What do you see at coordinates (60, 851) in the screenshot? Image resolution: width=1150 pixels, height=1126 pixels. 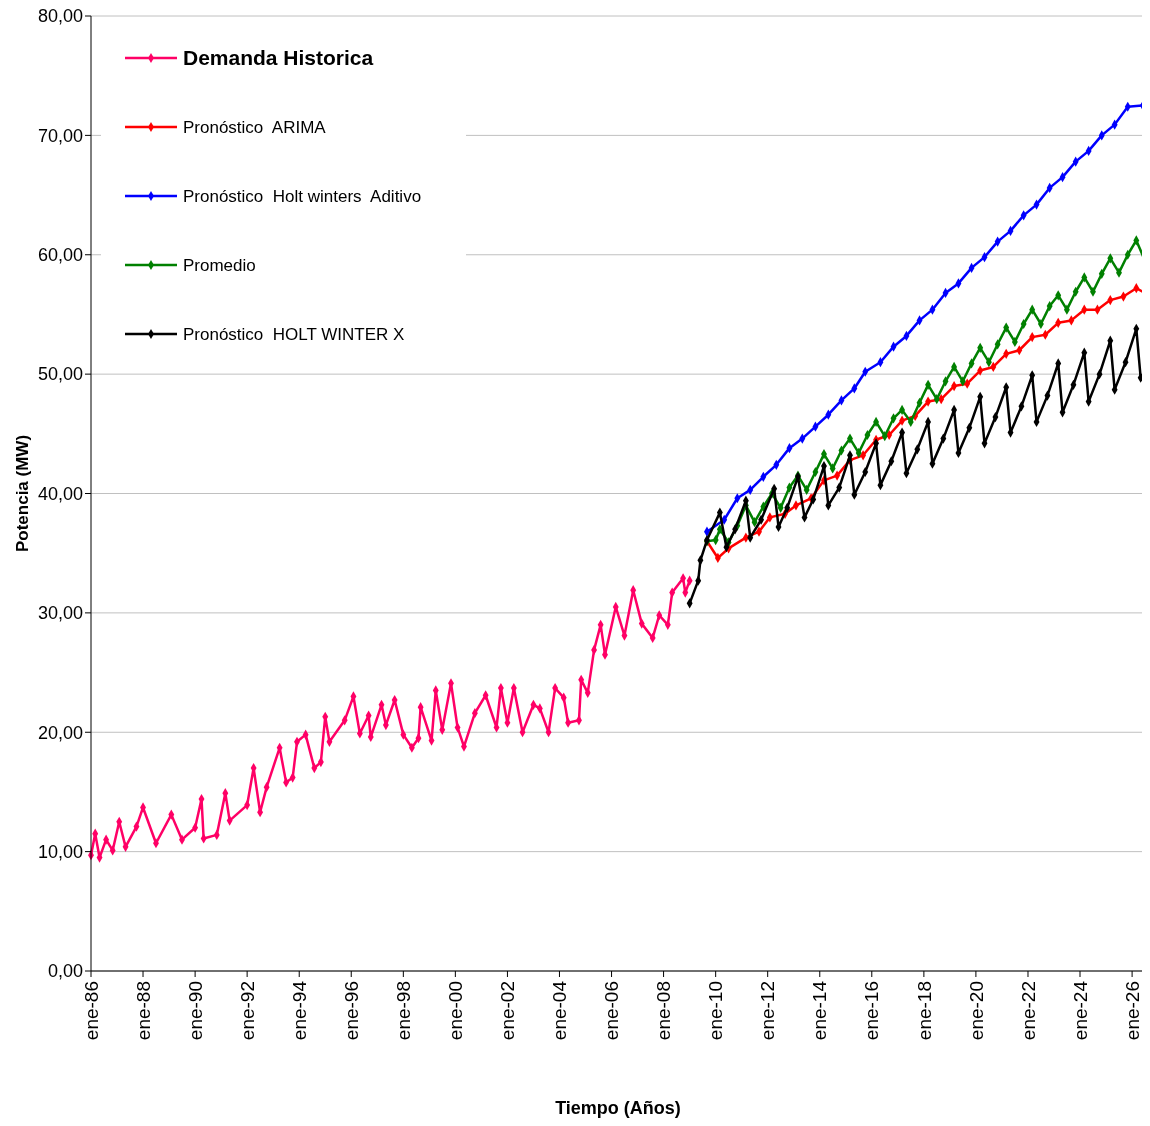 I see `y-tick-label: 10,00` at bounding box center [60, 851].